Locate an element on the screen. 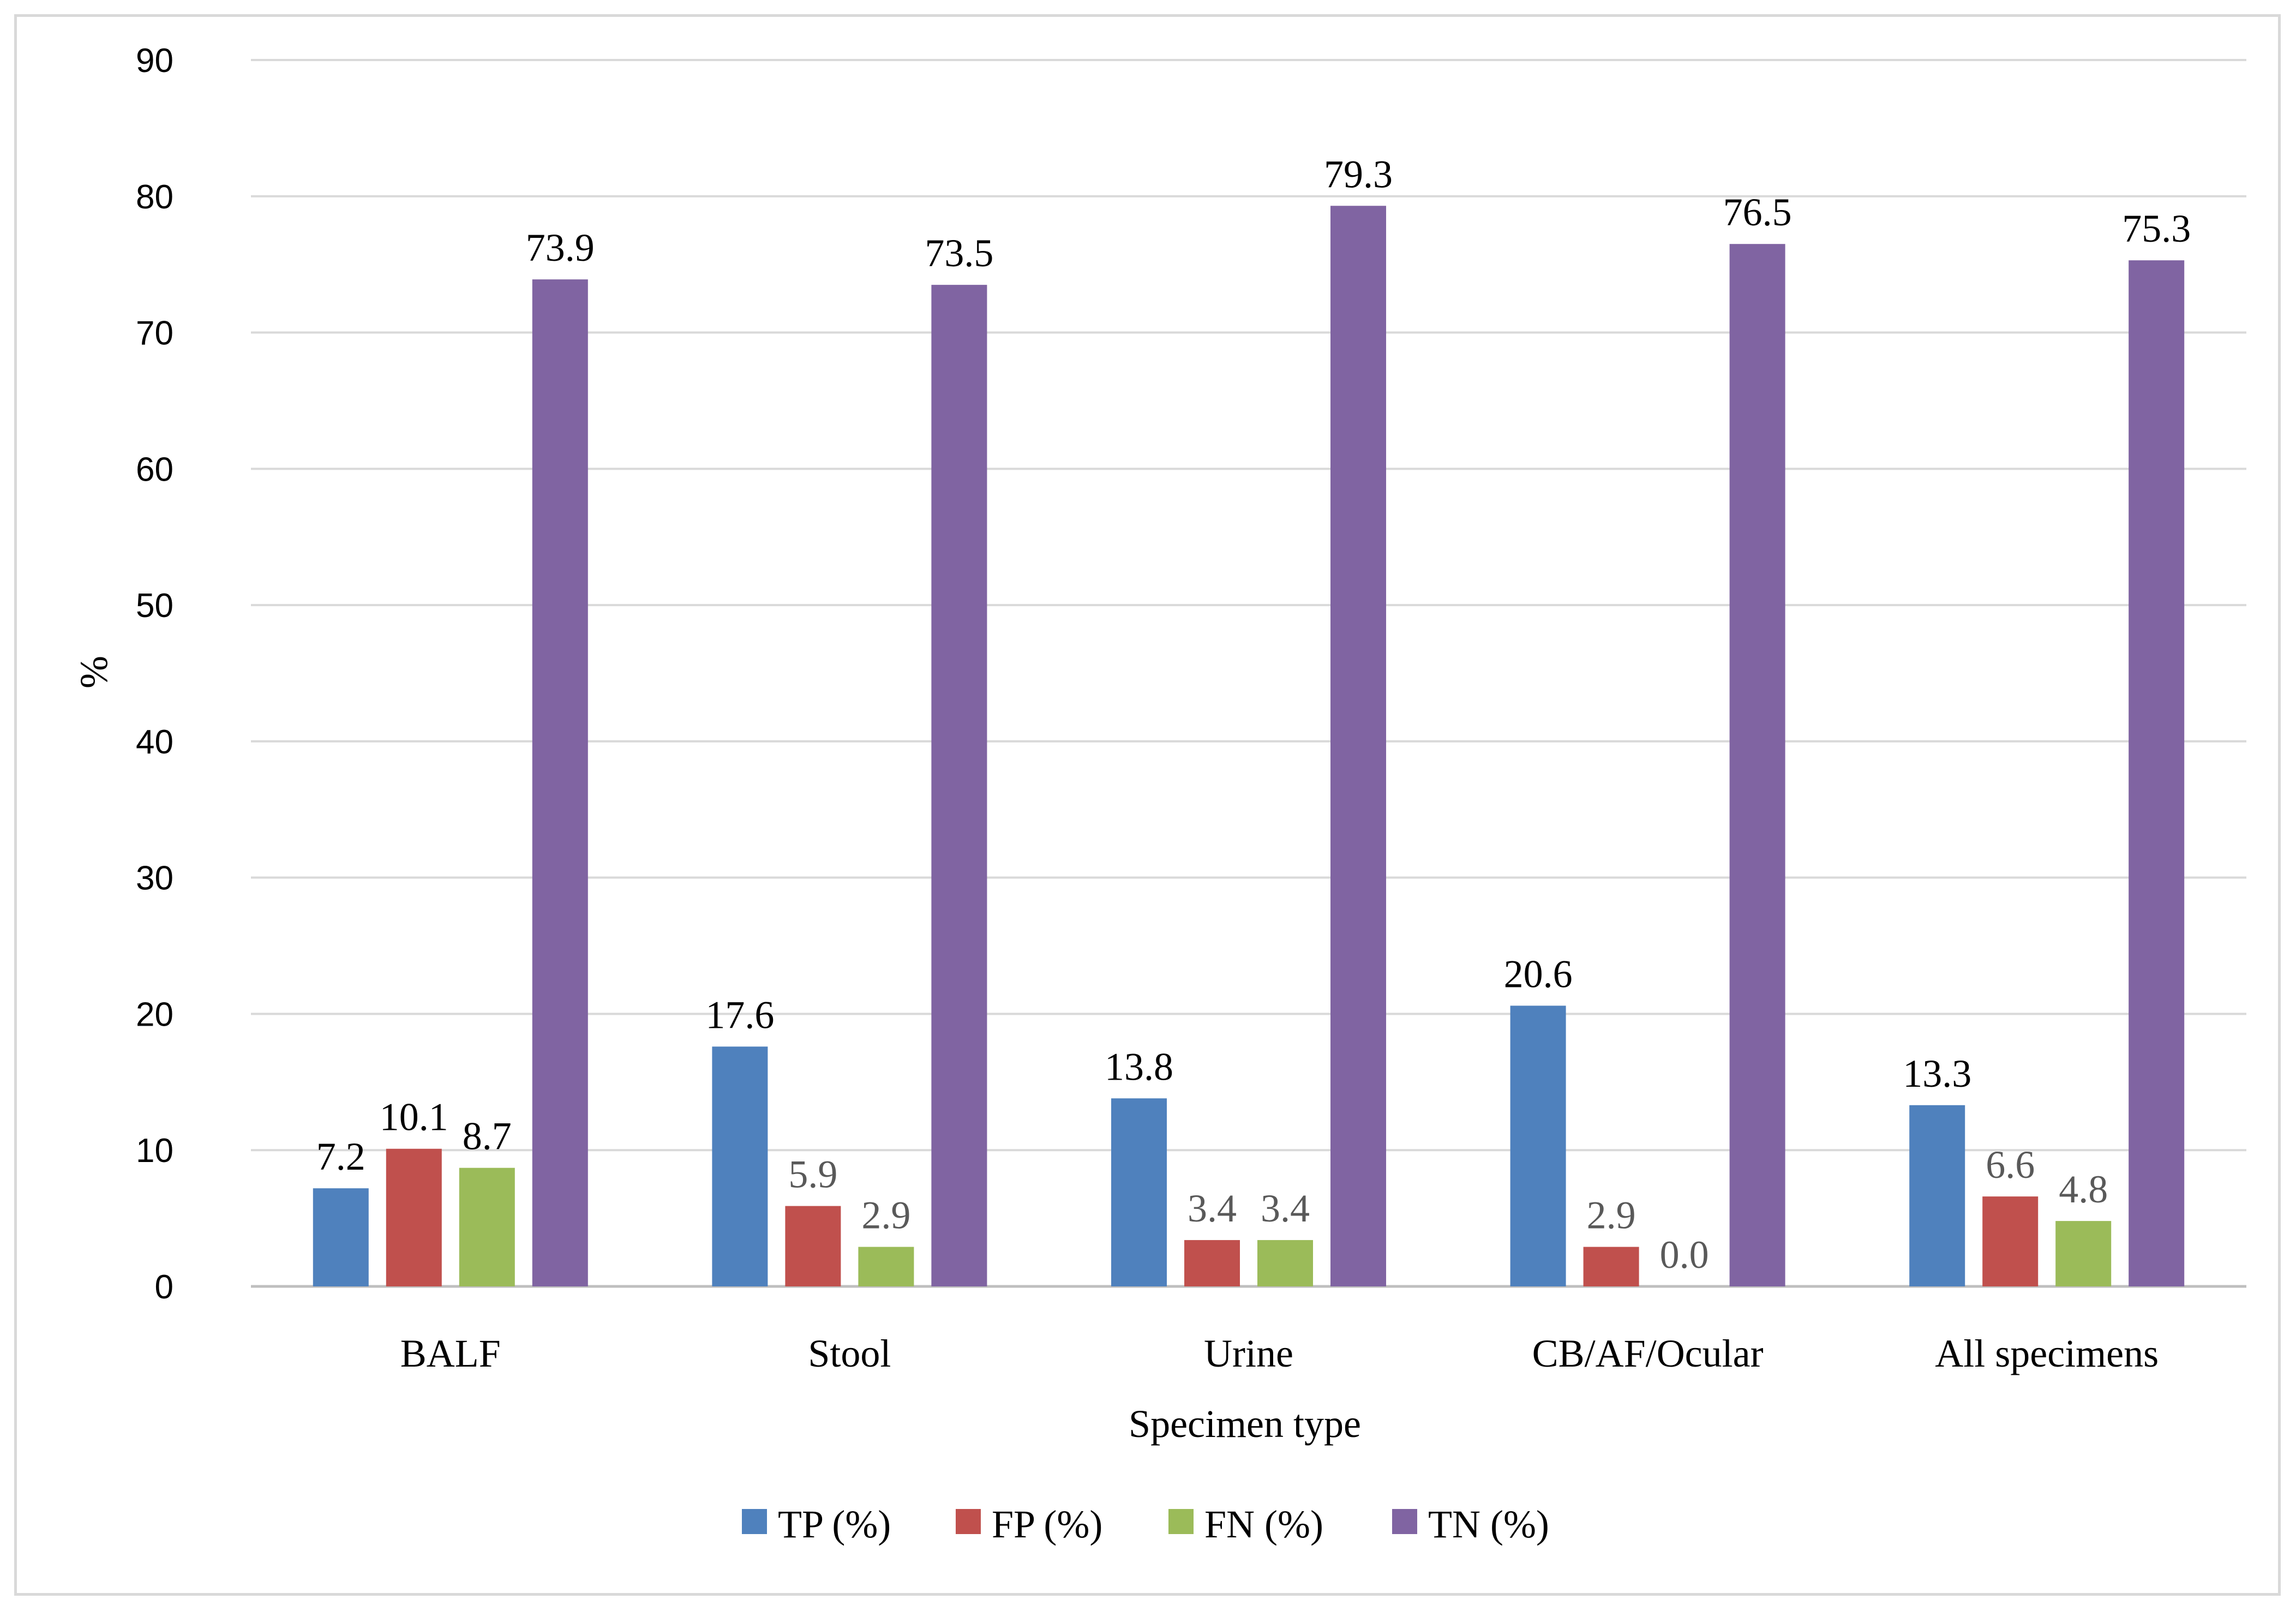  legend-label: TP (%) is located at coordinates (834, 1524).